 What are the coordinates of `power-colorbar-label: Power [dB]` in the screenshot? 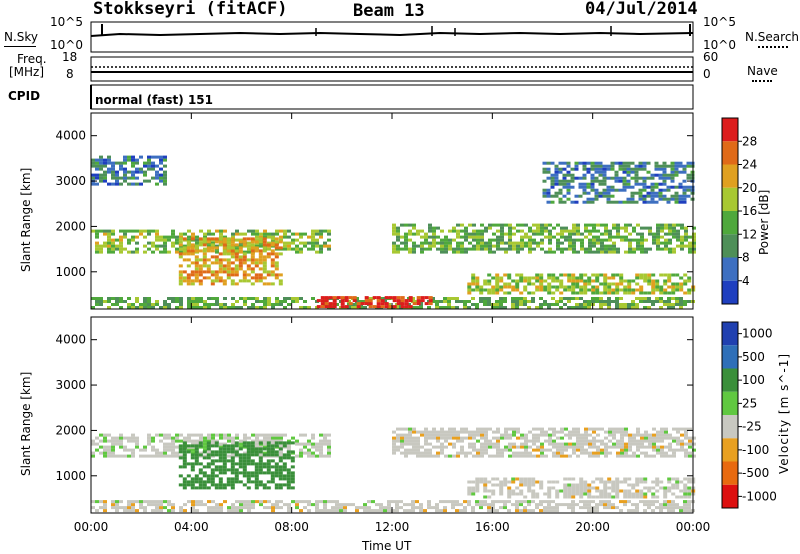 It's located at (764, 222).